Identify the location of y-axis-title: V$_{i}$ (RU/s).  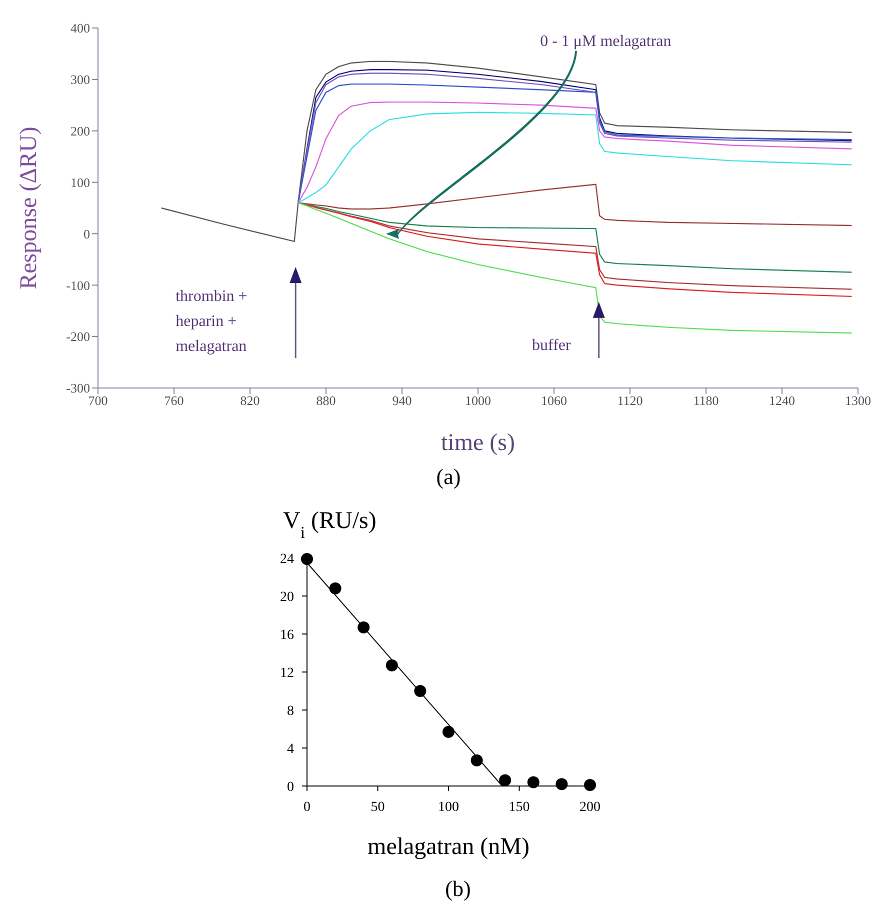
(329, 525).